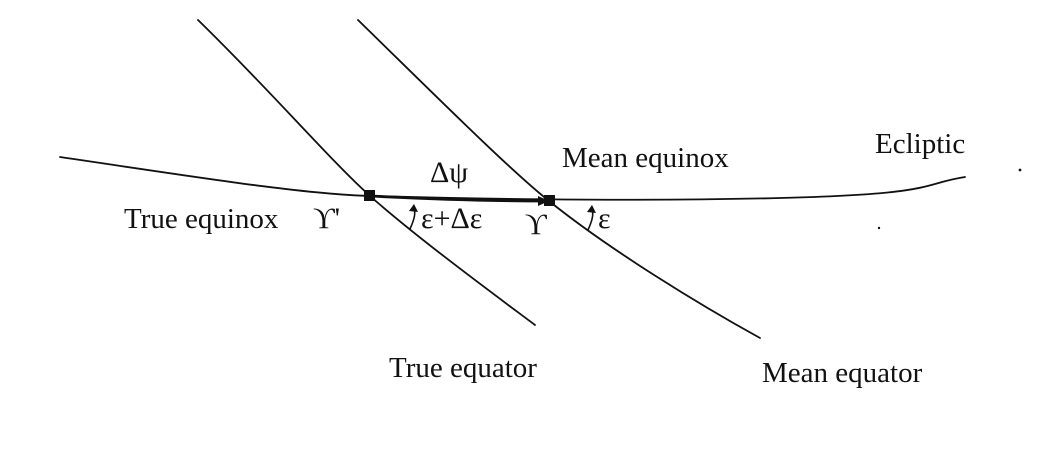 The width and height of the screenshot is (1054, 451). What do you see at coordinates (549, 200) in the screenshot?
I see `mean-equinox-point` at bounding box center [549, 200].